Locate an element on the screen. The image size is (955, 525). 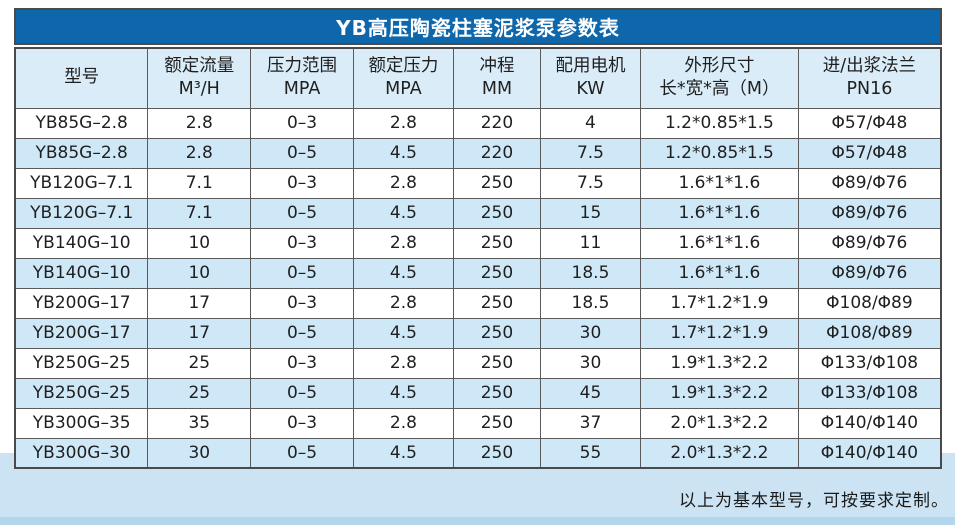
cell-motor: 4 is located at coordinates (590, 123).